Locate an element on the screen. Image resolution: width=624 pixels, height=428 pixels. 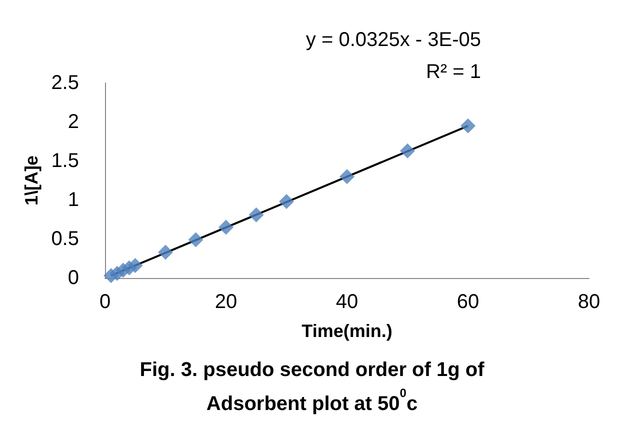
x-tick-label: 20 is located at coordinates (226, 302).